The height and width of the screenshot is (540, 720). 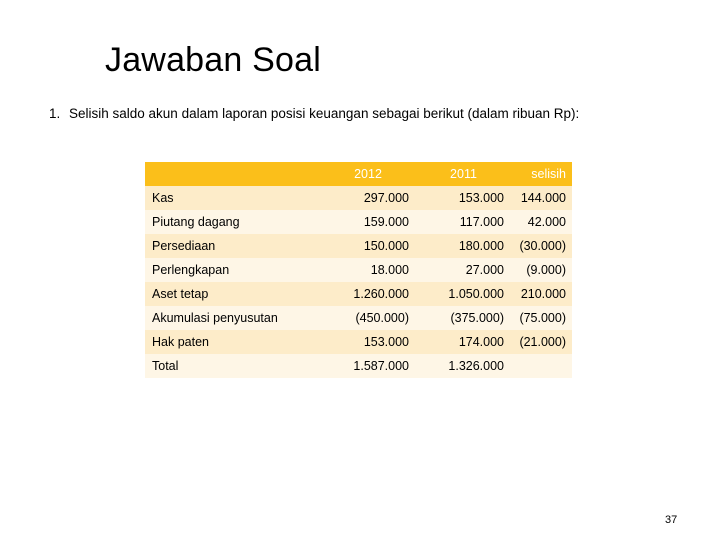 I want to click on value-2011: 153.000, so click(x=463, y=198).